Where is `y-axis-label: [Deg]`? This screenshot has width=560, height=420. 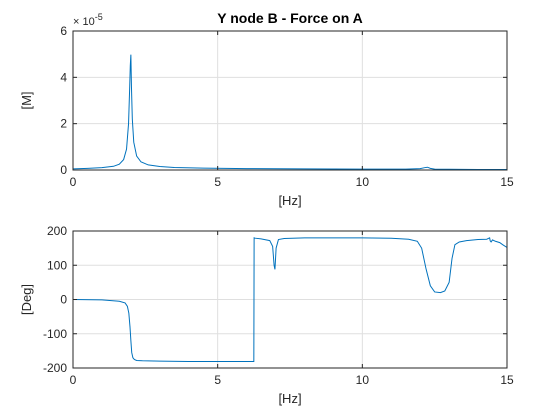 y-axis-label: [Deg] is located at coordinates (26, 299).